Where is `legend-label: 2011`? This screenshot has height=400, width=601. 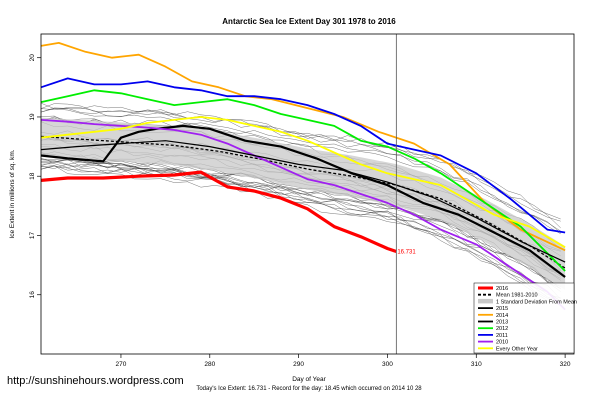 legend-label: 2011 is located at coordinates (502, 336).